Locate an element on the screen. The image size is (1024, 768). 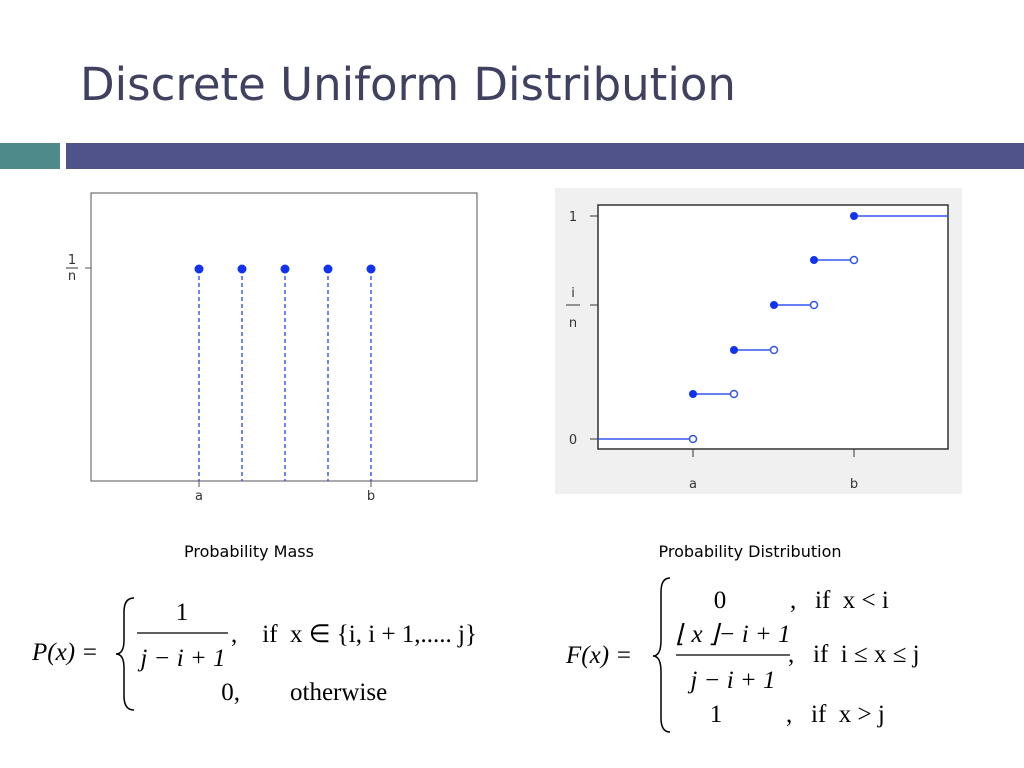
formula-text: 0, is located at coordinates (230, 692).